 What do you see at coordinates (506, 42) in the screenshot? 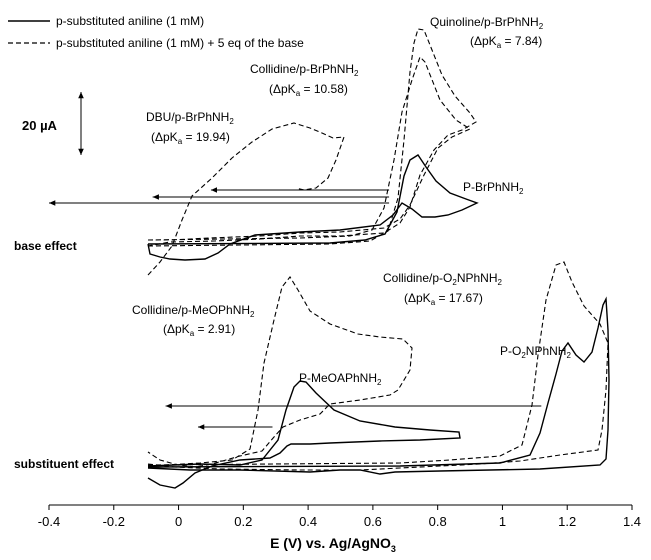
I see `annotation-quinoline-dpka: (ΔpKa = 7.84)` at bounding box center [506, 42].